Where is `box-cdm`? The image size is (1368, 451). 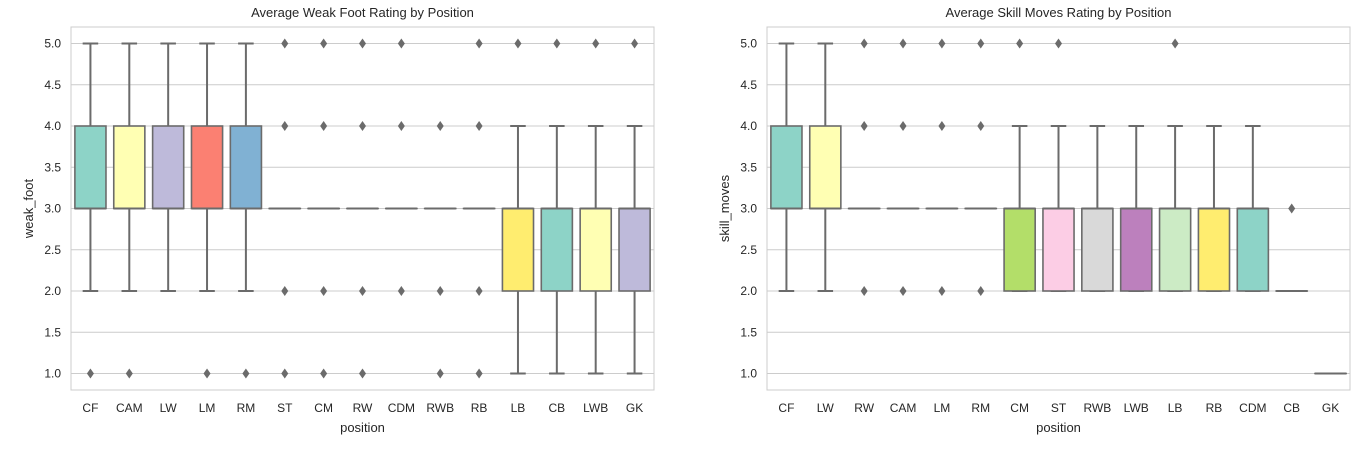
box-cdm is located at coordinates (1253, 208).